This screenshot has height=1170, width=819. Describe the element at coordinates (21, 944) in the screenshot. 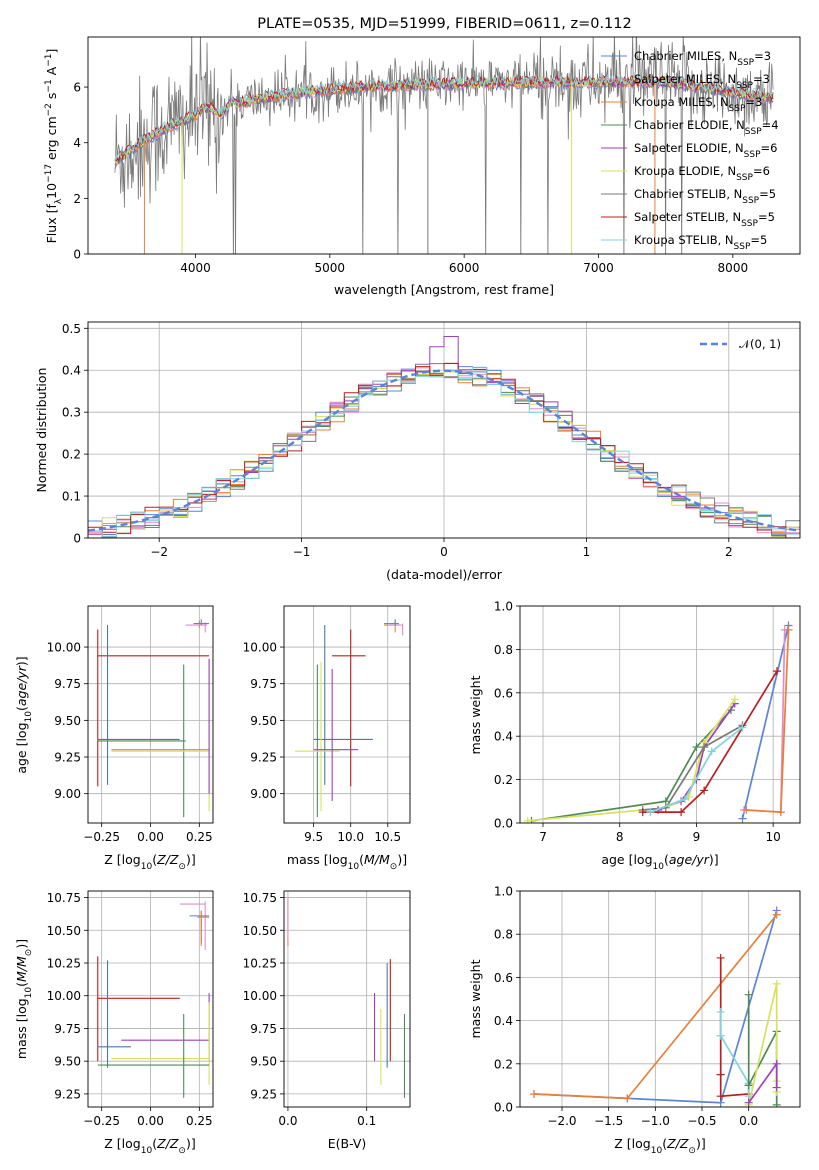

I see `massz-ylabel-part: )]` at that location.